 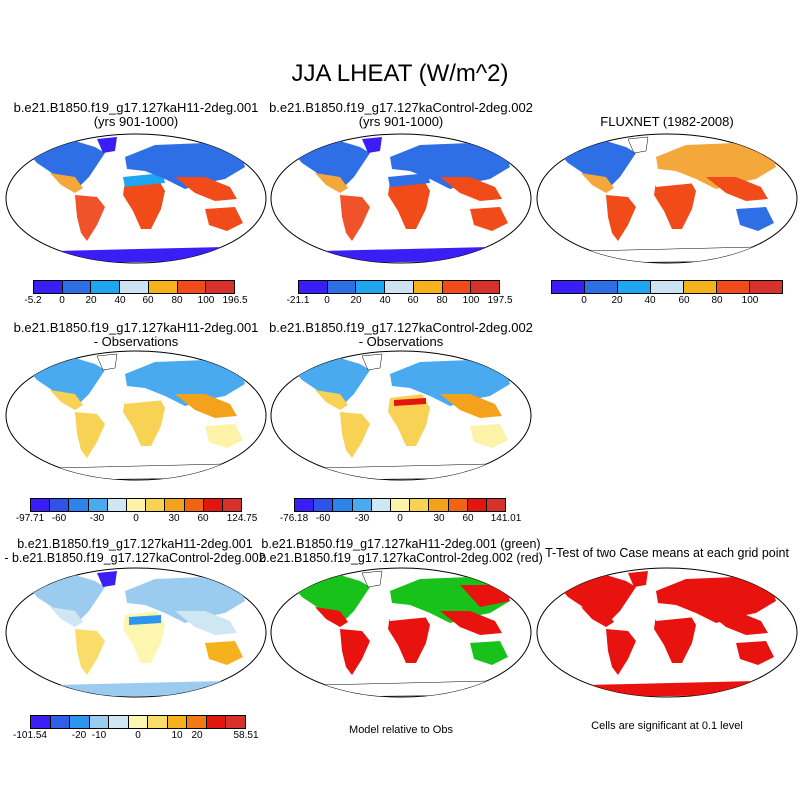 I want to click on colorbar-label: 80, so click(x=442, y=300).